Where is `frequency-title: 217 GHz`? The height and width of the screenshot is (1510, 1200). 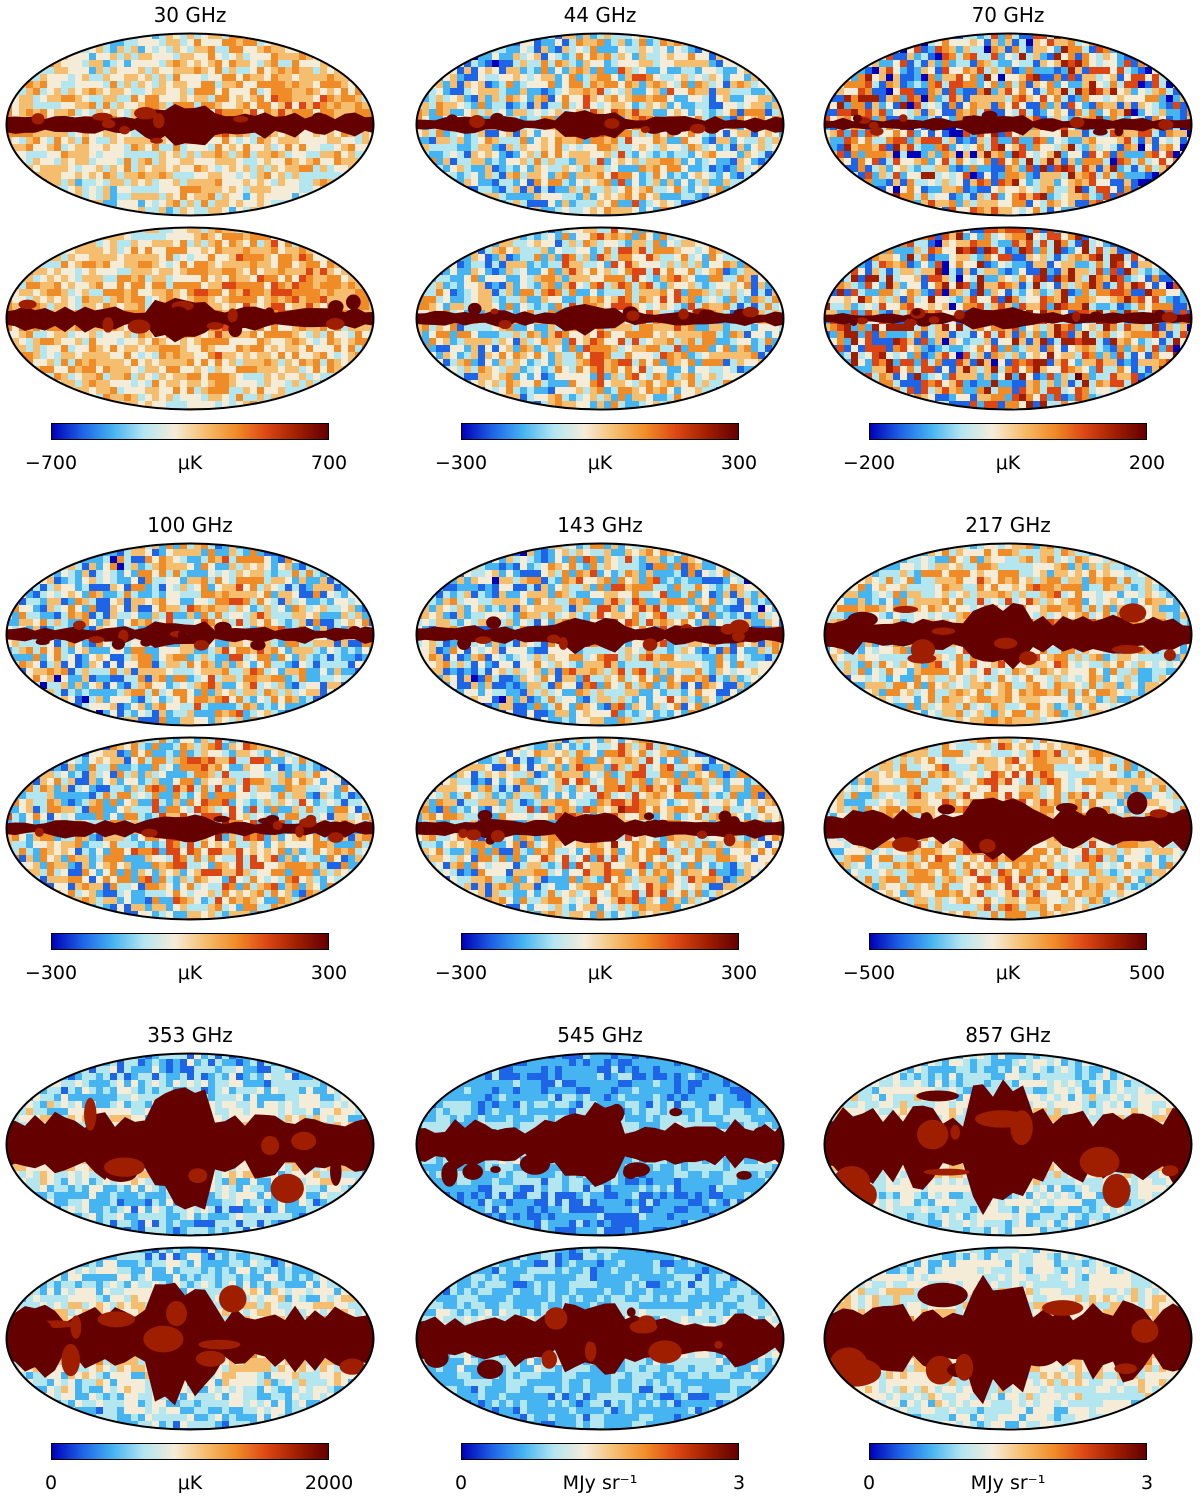 frequency-title: 217 GHz is located at coordinates (1008, 525).